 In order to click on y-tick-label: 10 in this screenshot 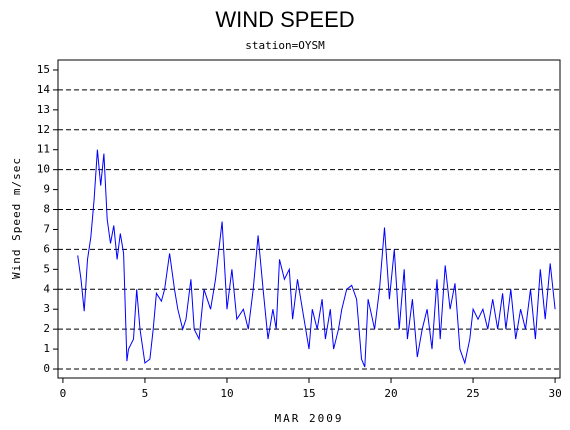, I will do `click(43, 169)`.